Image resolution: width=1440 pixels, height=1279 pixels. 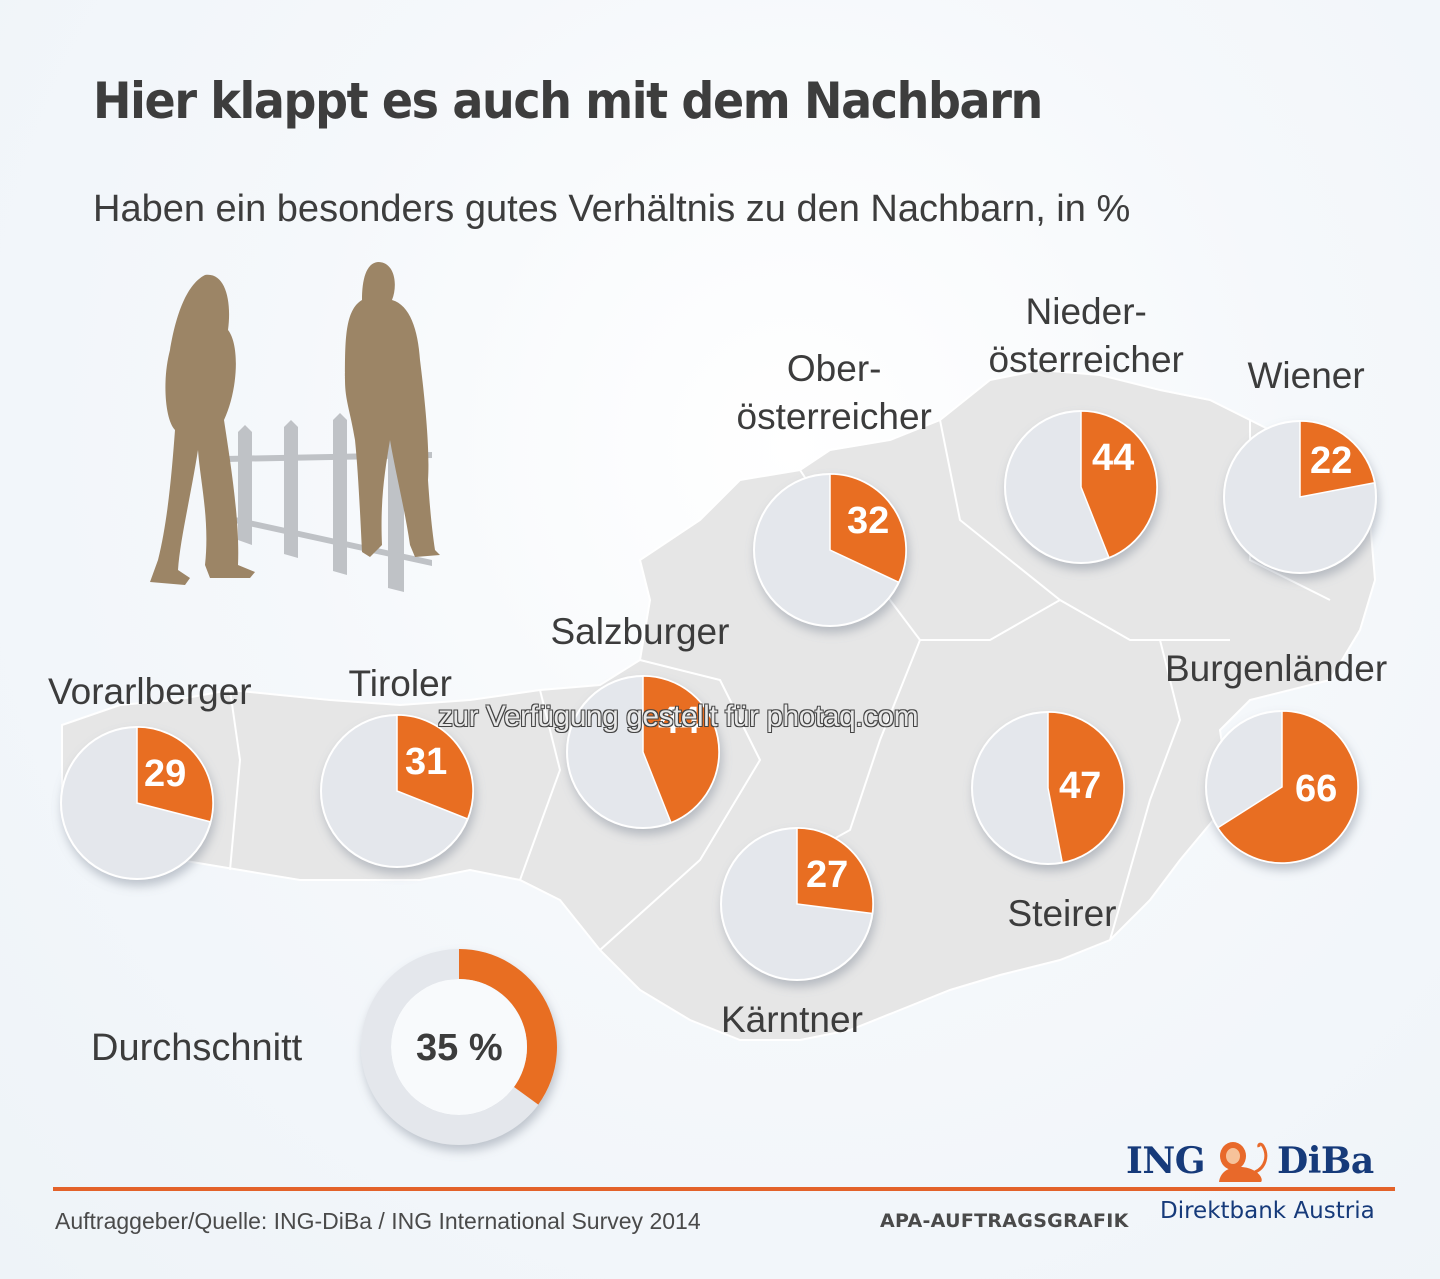 I want to click on donut-value-arc, so click(x=508, y=1027).